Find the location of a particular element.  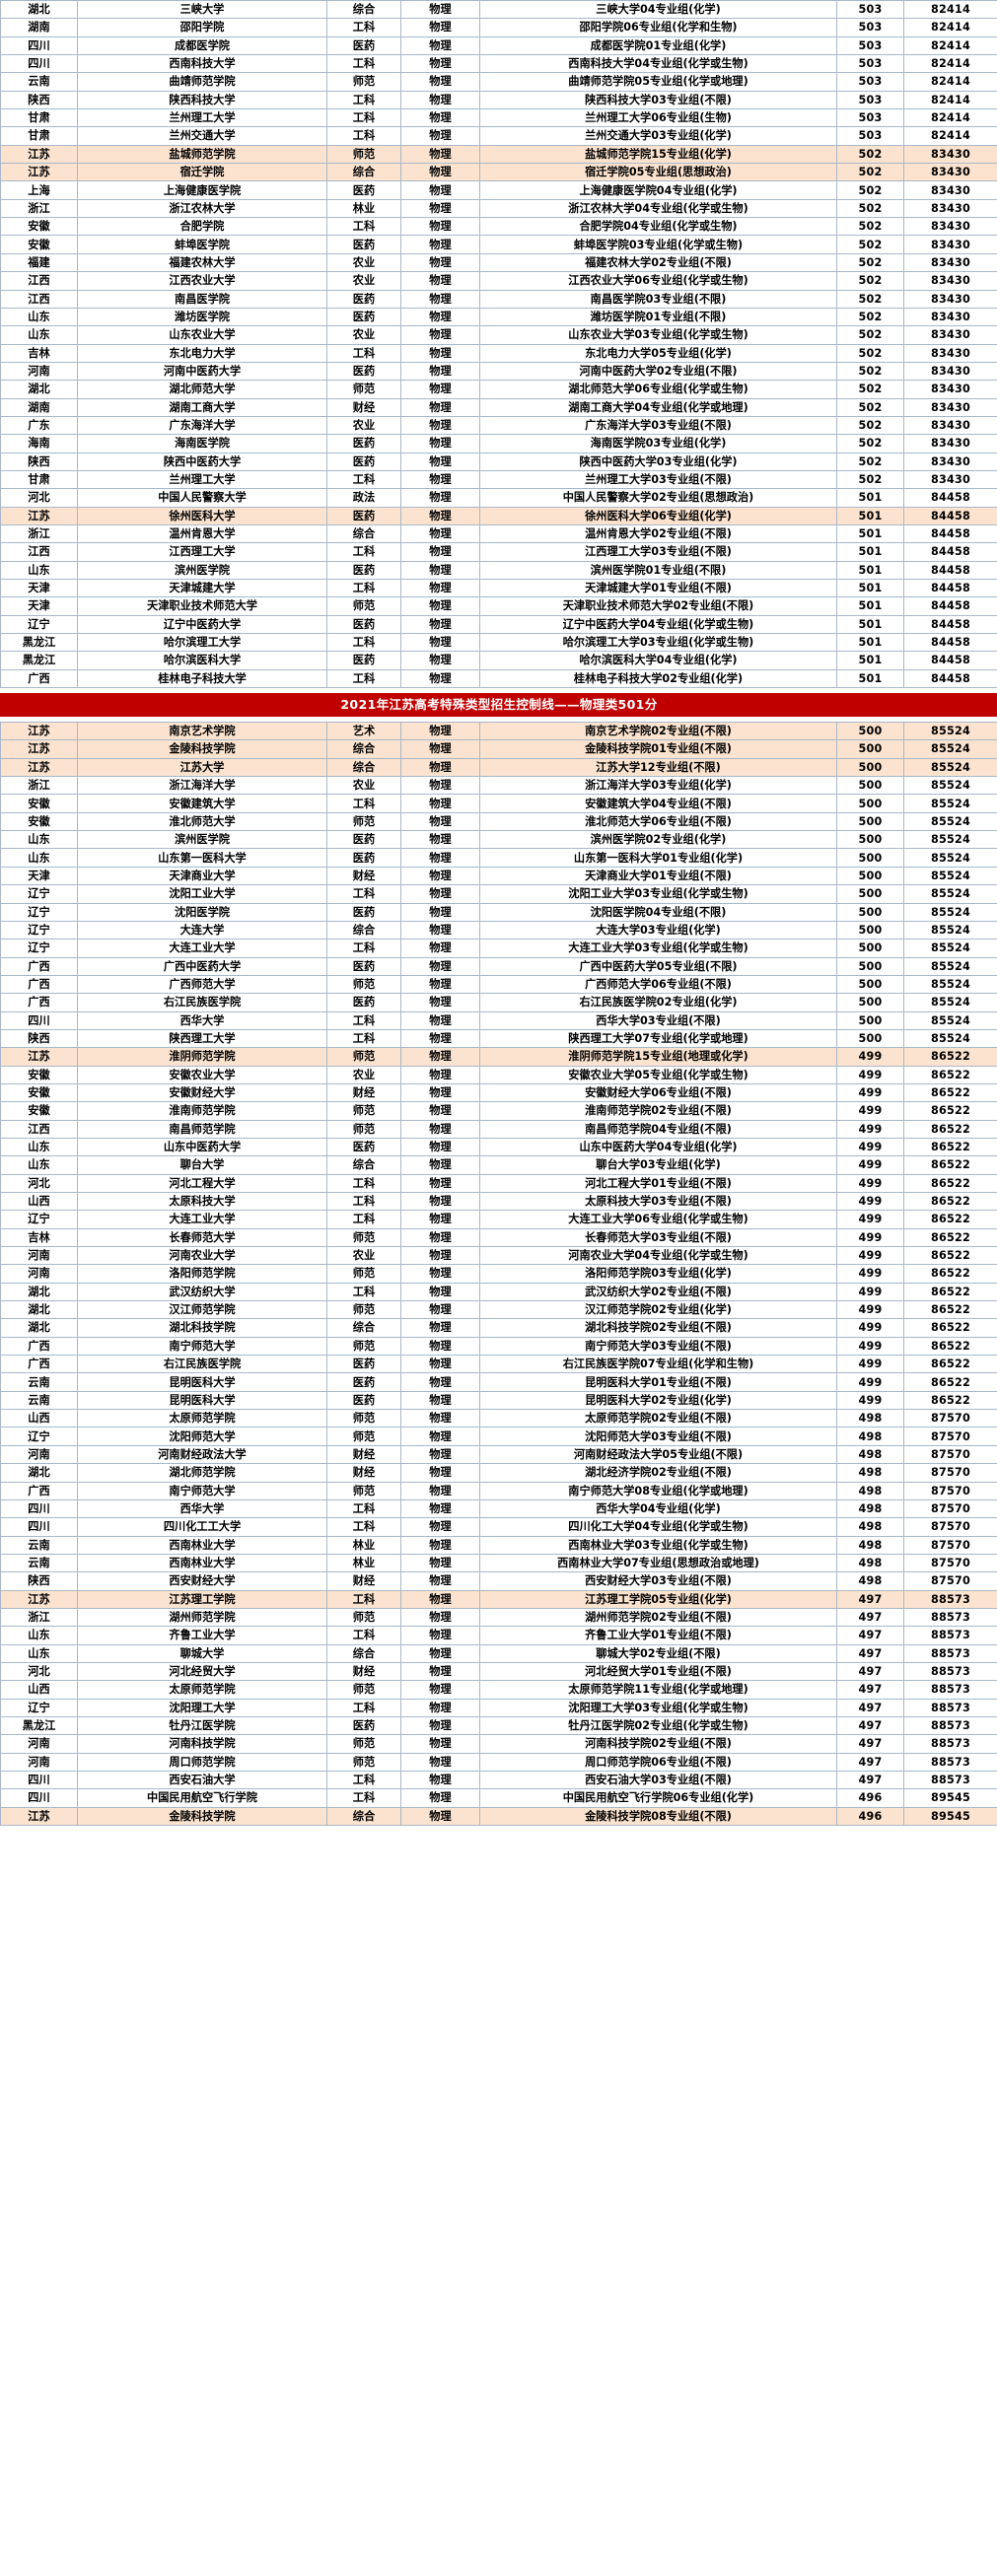

cell-university: 邵阳学院 is located at coordinates (202, 28).